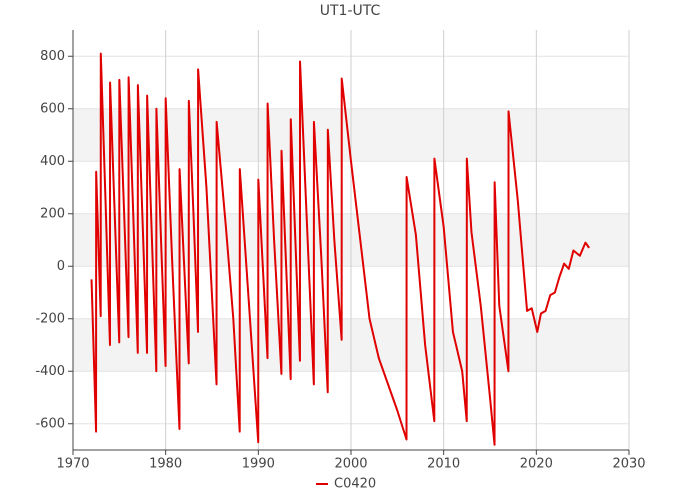 This screenshot has height=500, width=700. I want to click on x-tick-label: 2000, so click(350, 464).